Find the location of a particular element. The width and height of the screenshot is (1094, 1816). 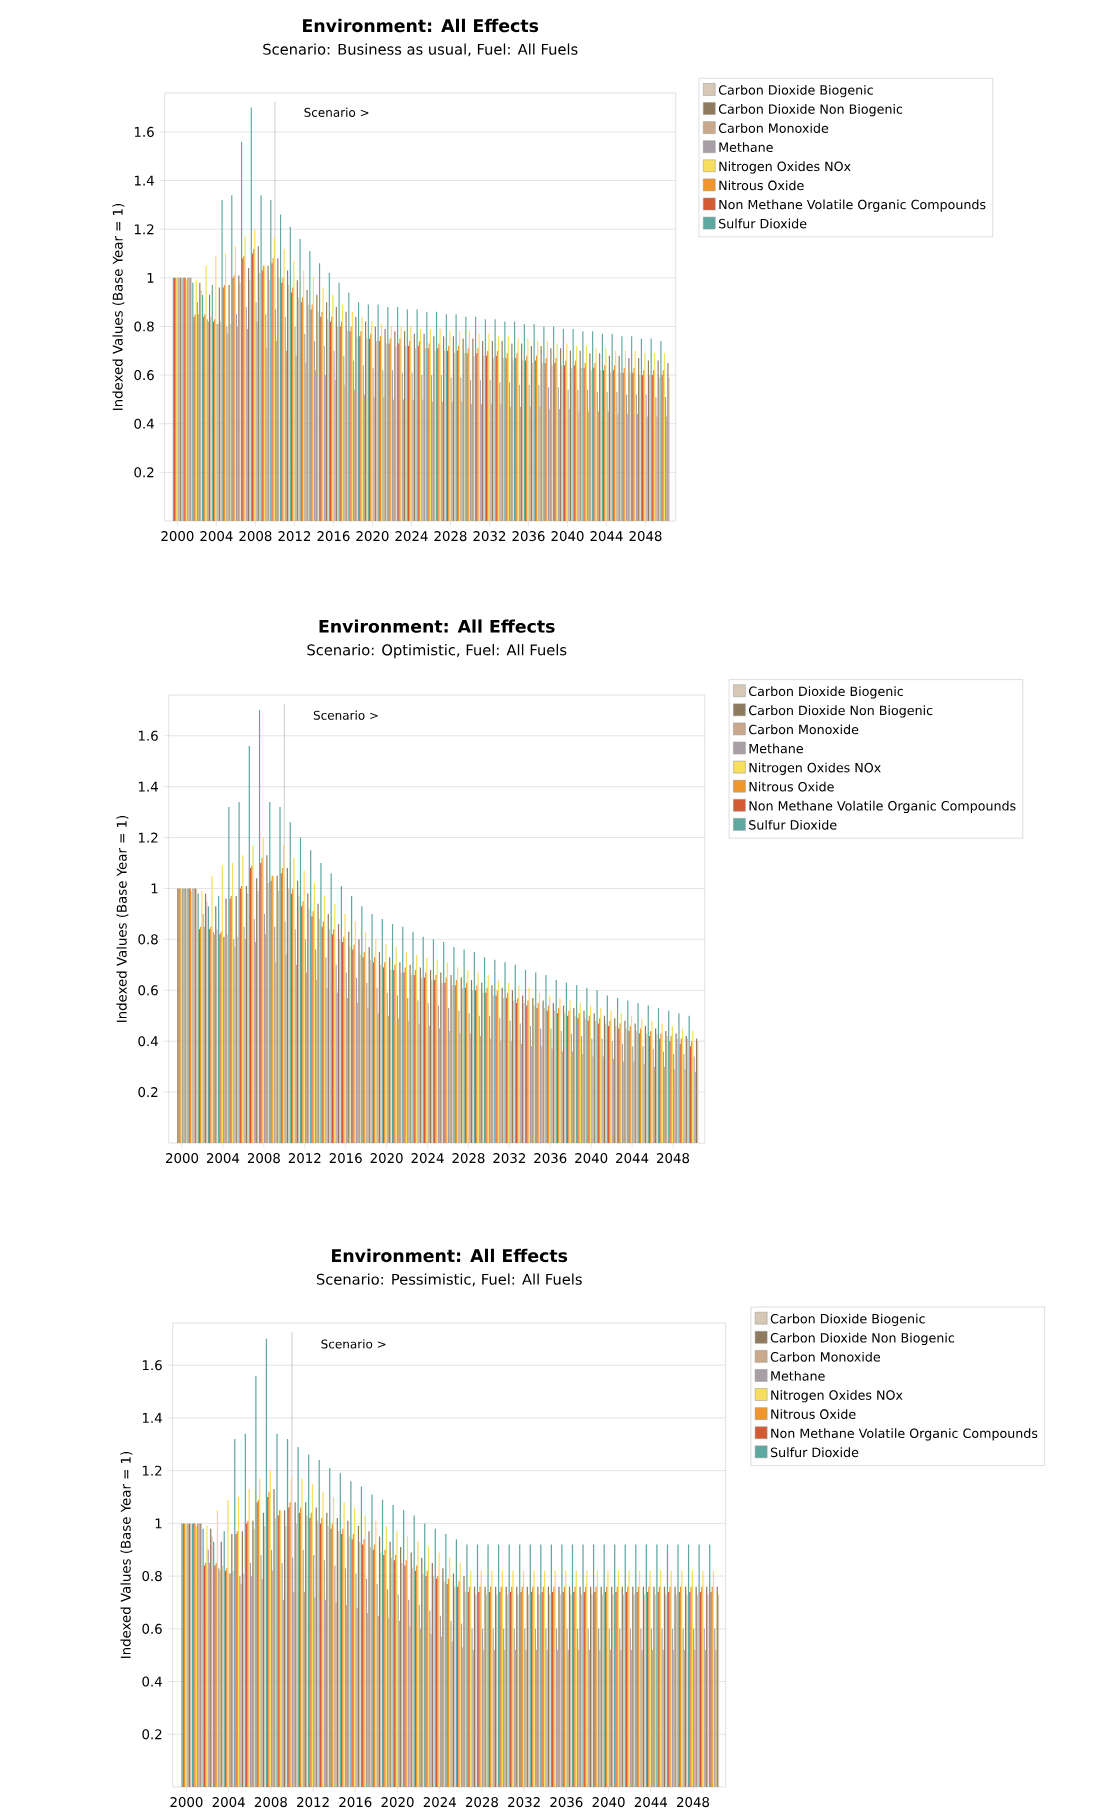

chart-subtitle: Scenario: Pessimistic, Fuel: All Fuels is located at coordinates (449, 1280).